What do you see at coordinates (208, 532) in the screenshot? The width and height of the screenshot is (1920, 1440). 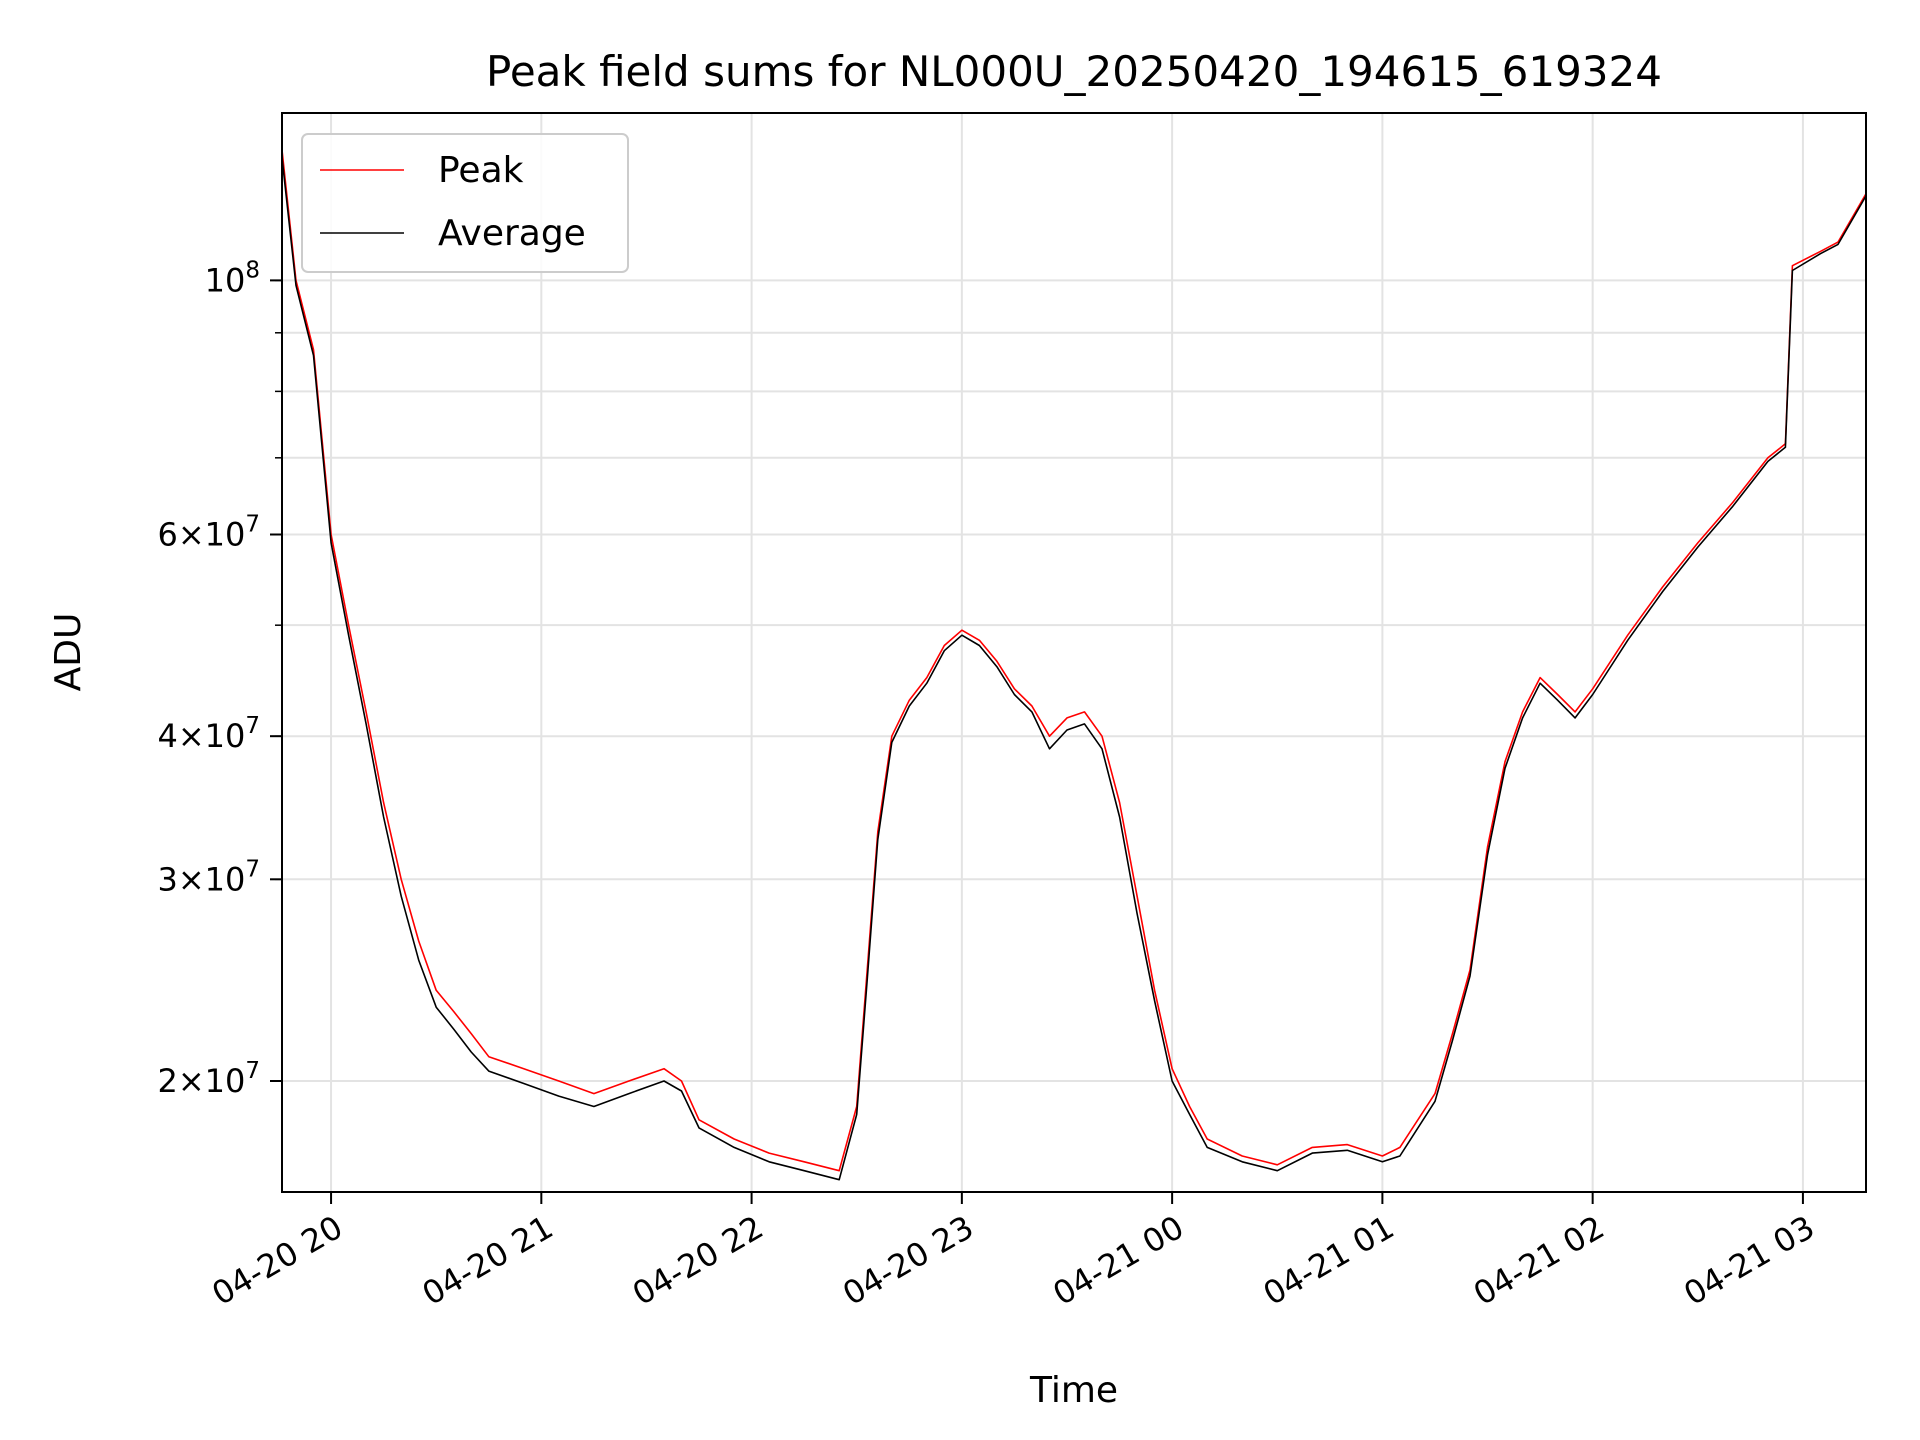 I see `y-tick-label: 6×107` at bounding box center [208, 532].